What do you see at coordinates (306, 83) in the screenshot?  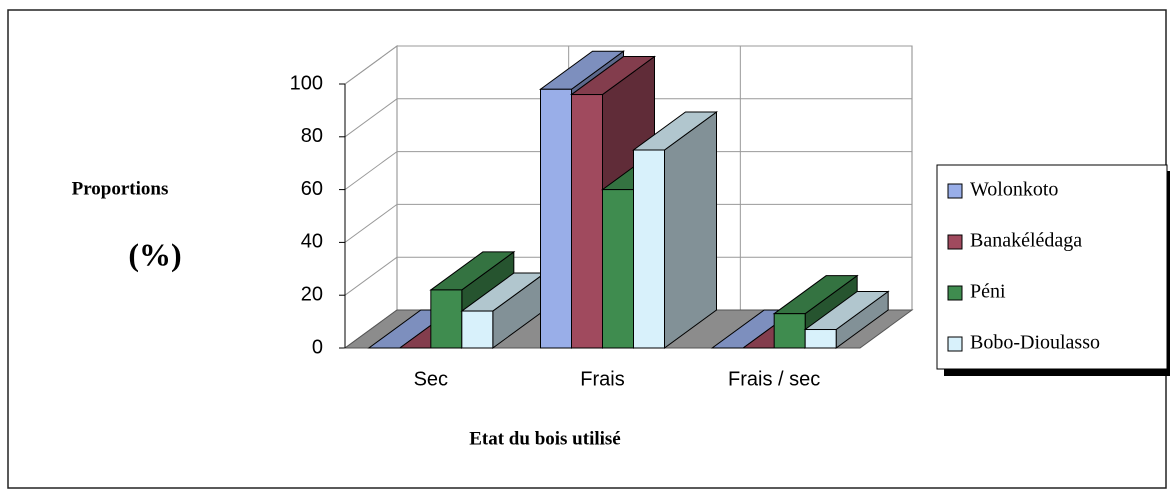 I see `y-tick-label: 100` at bounding box center [306, 83].